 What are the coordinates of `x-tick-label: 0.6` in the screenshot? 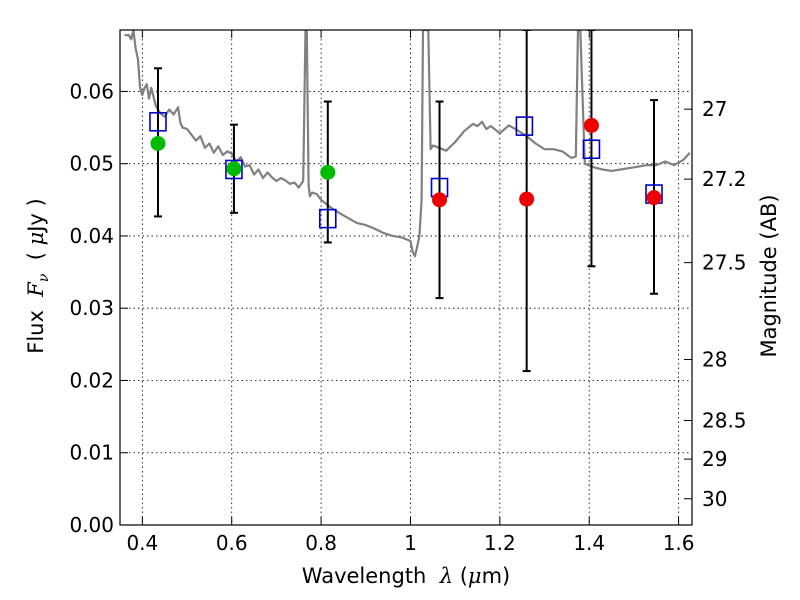 It's located at (232, 543).